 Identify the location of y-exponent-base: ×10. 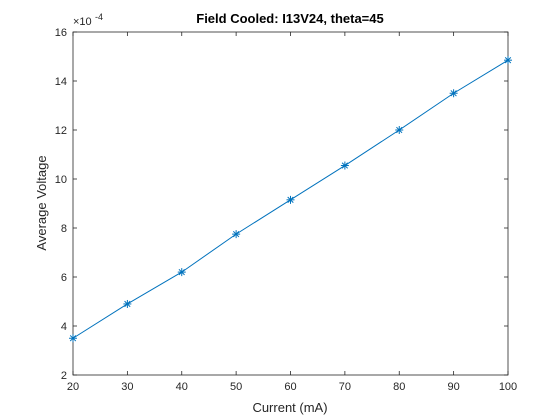
(82, 22).